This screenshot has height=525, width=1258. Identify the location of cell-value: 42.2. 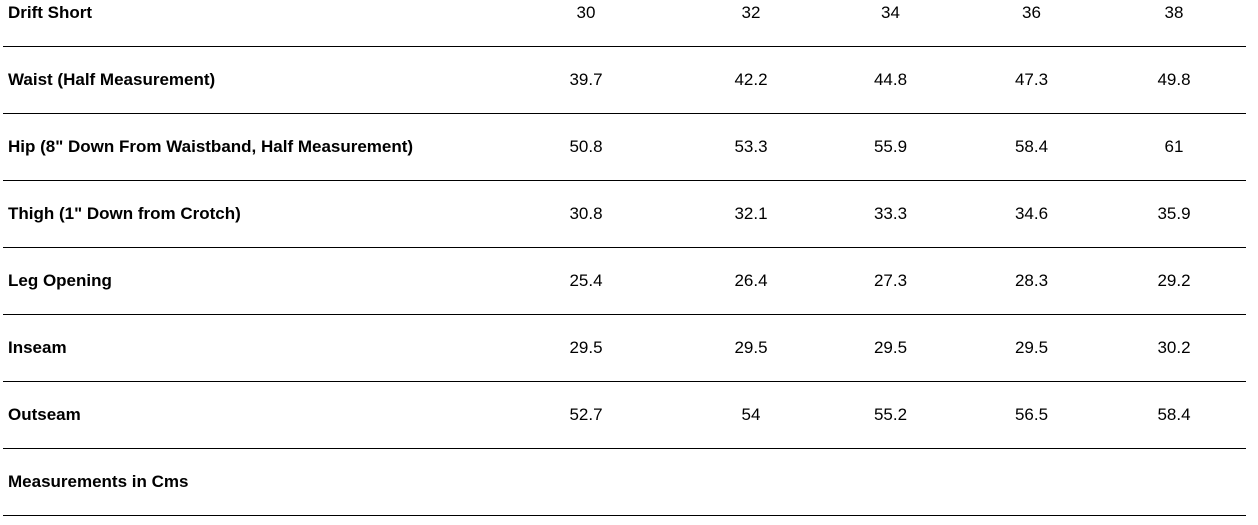
(751, 80).